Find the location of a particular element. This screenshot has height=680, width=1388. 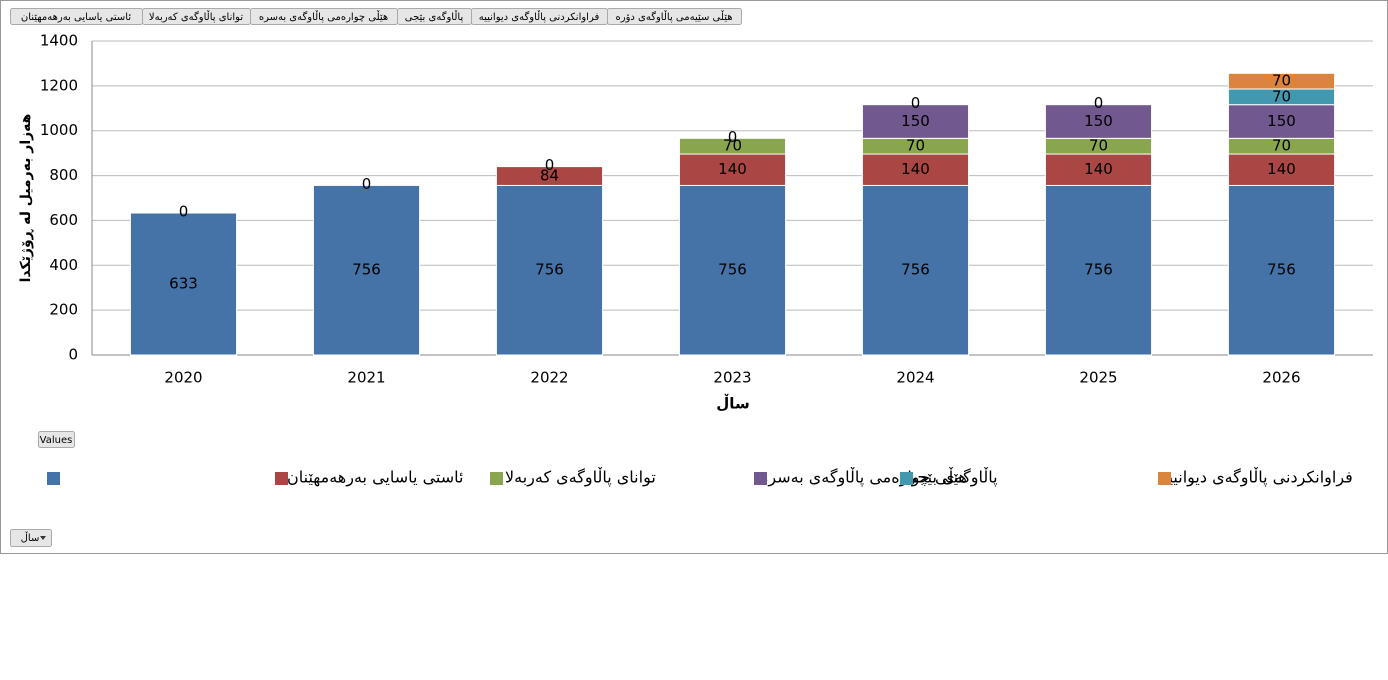

year-field-button is located at coordinates (31, 538).